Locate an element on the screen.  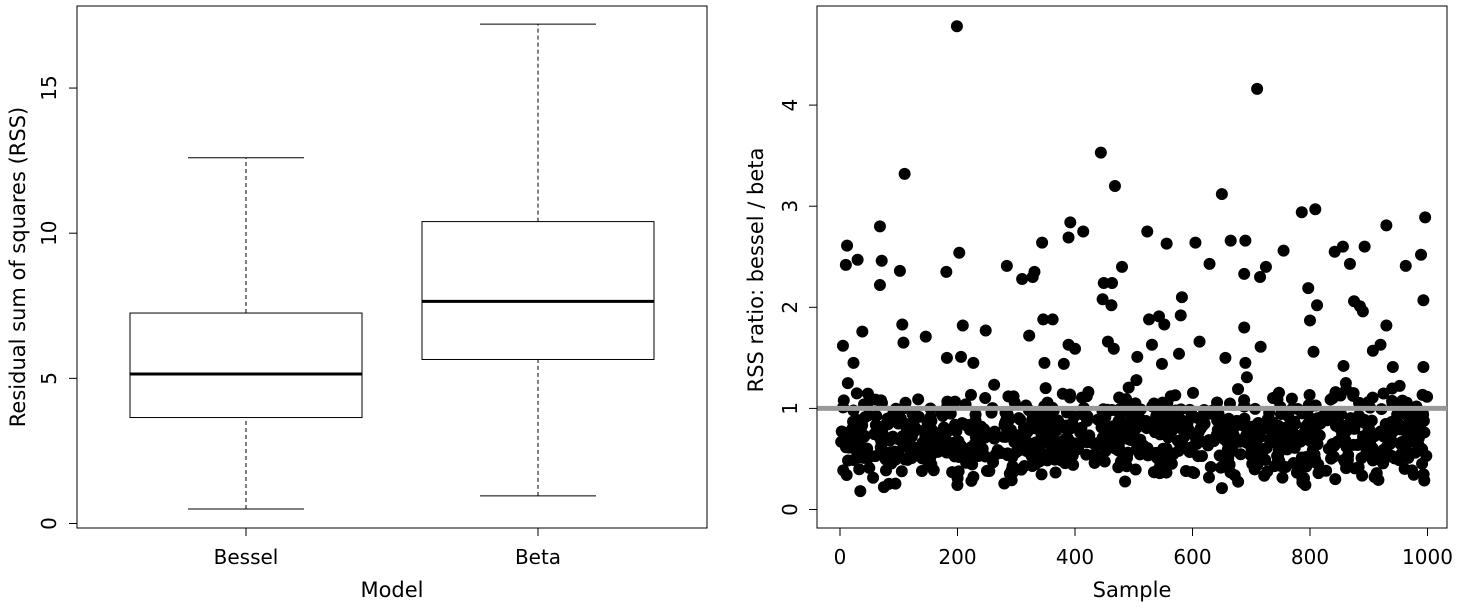
x-tick-label: 600 is located at coordinates (1192, 557).